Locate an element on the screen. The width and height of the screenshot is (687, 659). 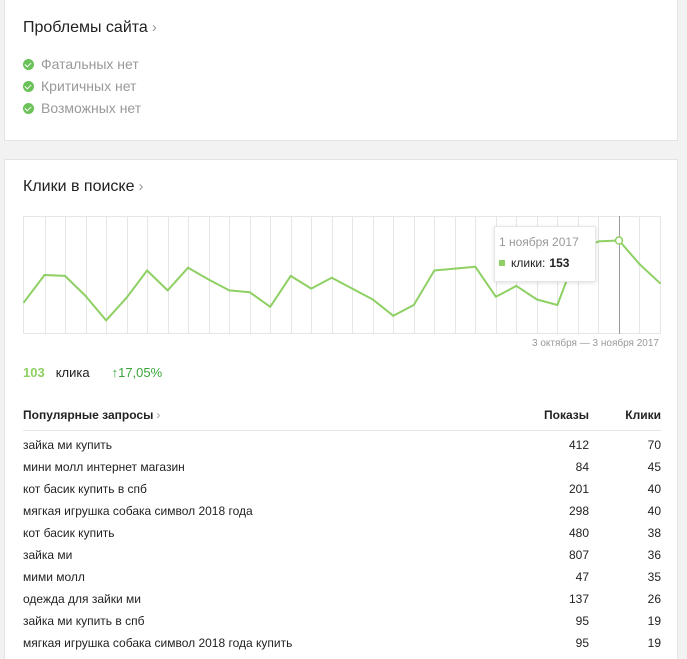
tooltip-row: клики: 153 is located at coordinates (534, 263).